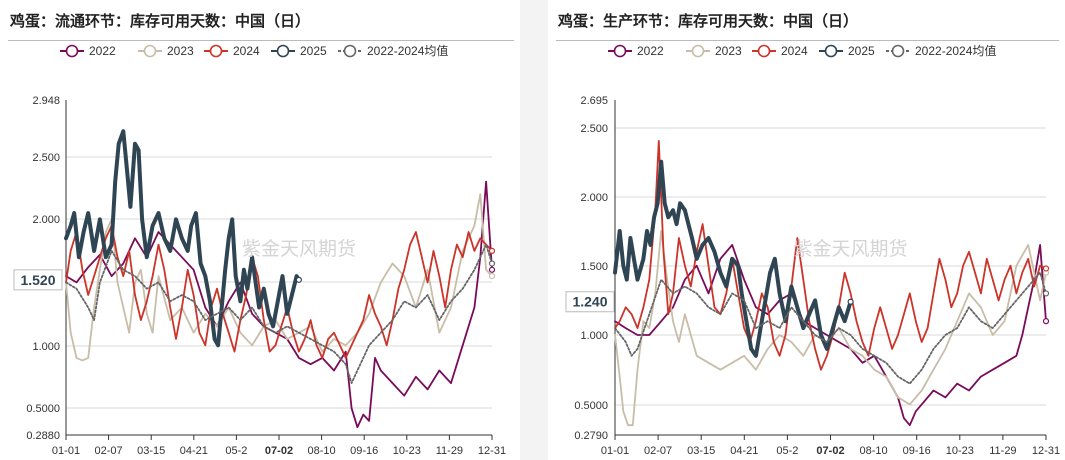 This screenshot has height=460, width=1065. What do you see at coordinates (46, 101) in the screenshot?
I see `y-tick-label: 2.948` at bounding box center [46, 101].